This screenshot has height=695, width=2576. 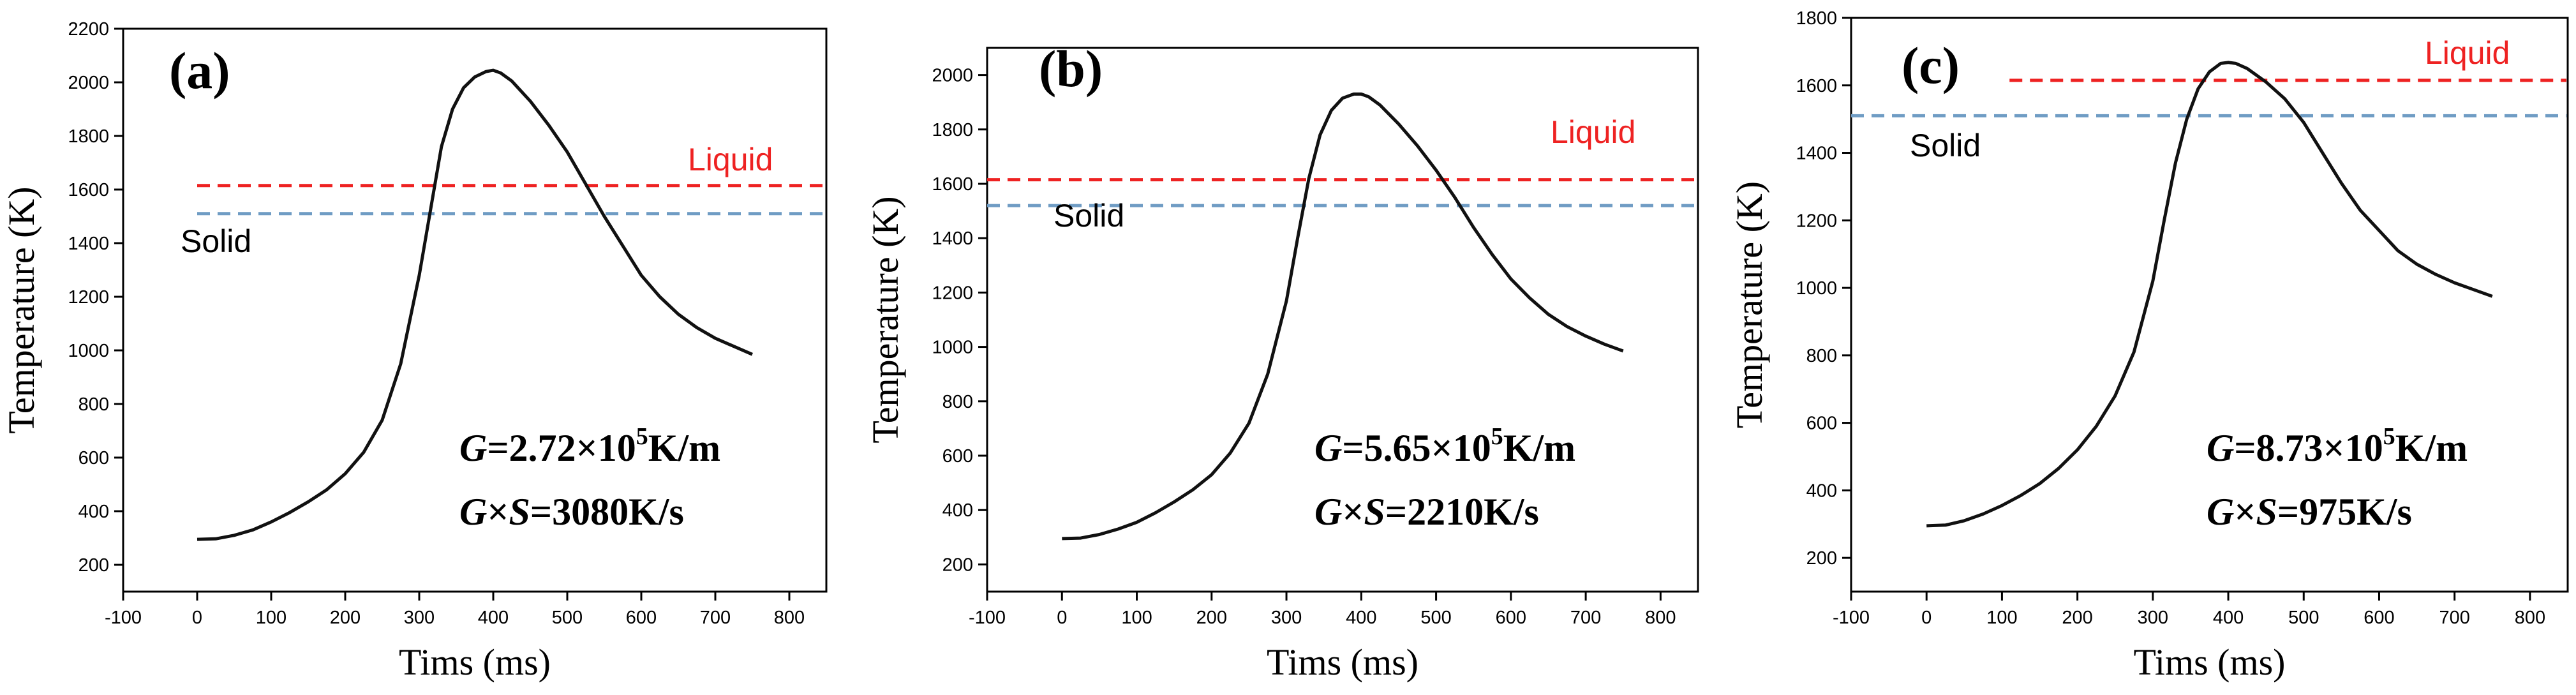 I want to click on g-value: =5.65×10, so click(x=1416, y=448).